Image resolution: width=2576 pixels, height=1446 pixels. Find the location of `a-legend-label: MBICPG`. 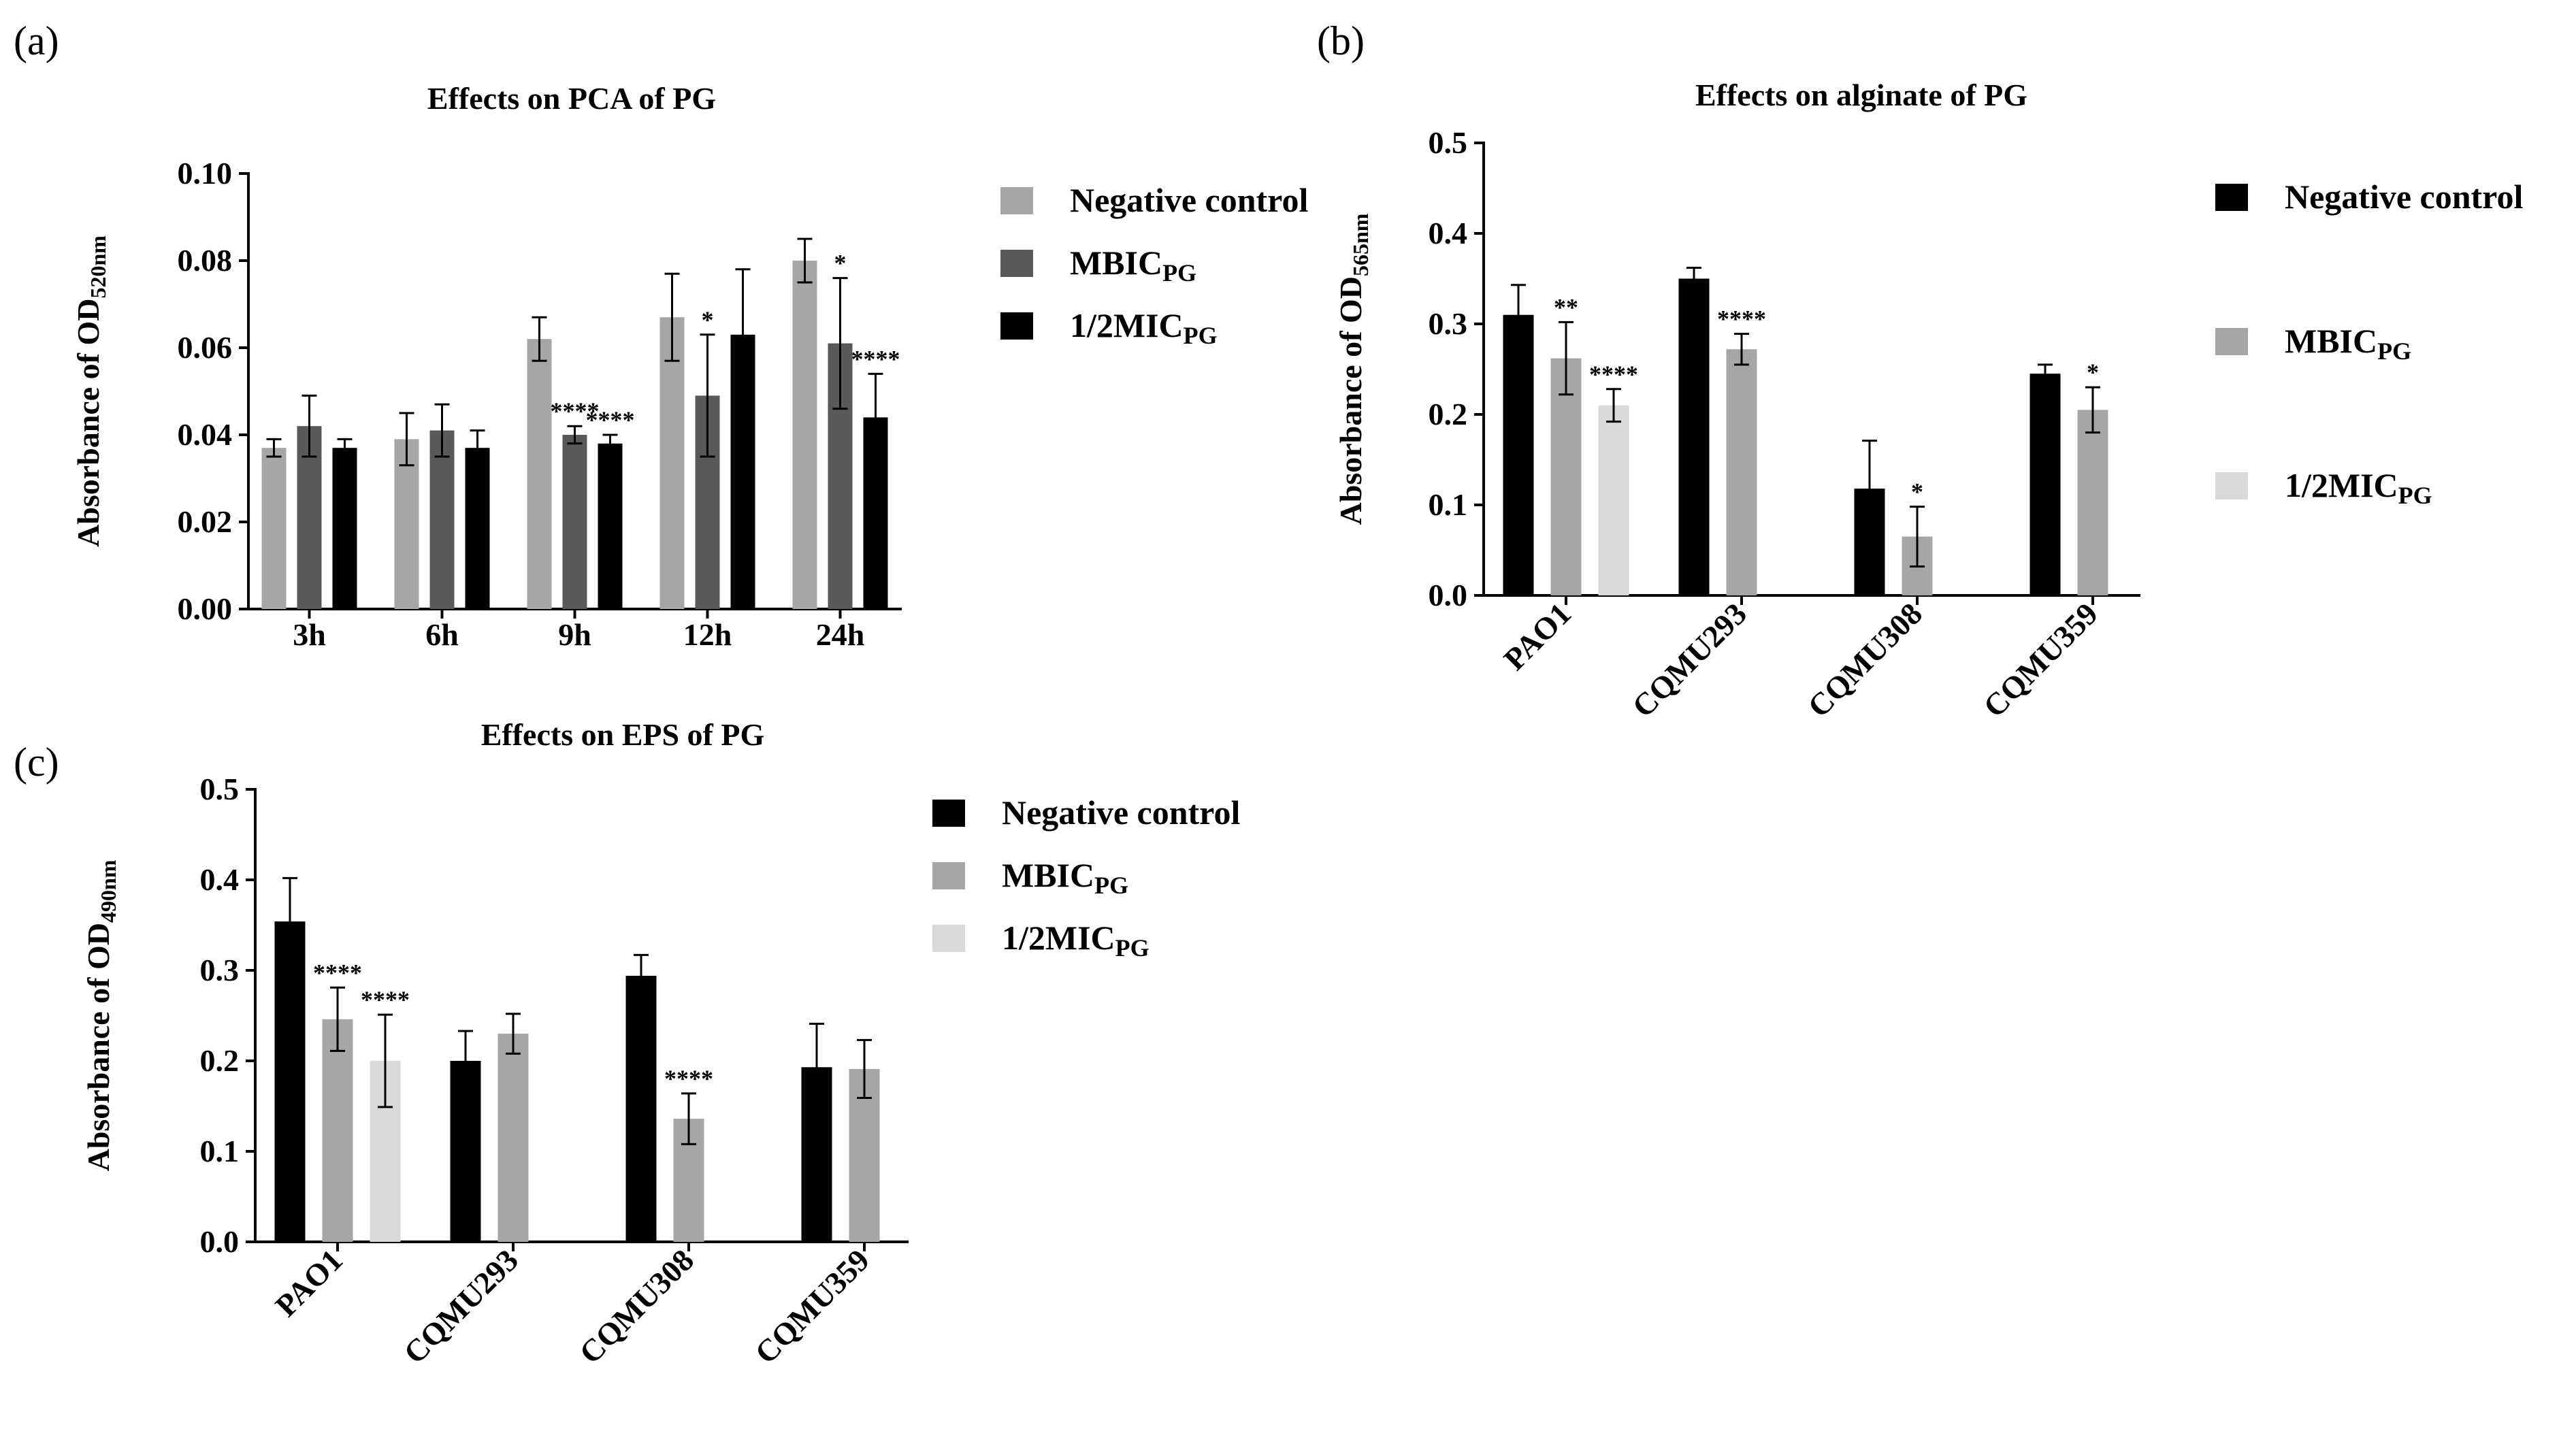

a-legend-label: MBICPG is located at coordinates (1133, 265).